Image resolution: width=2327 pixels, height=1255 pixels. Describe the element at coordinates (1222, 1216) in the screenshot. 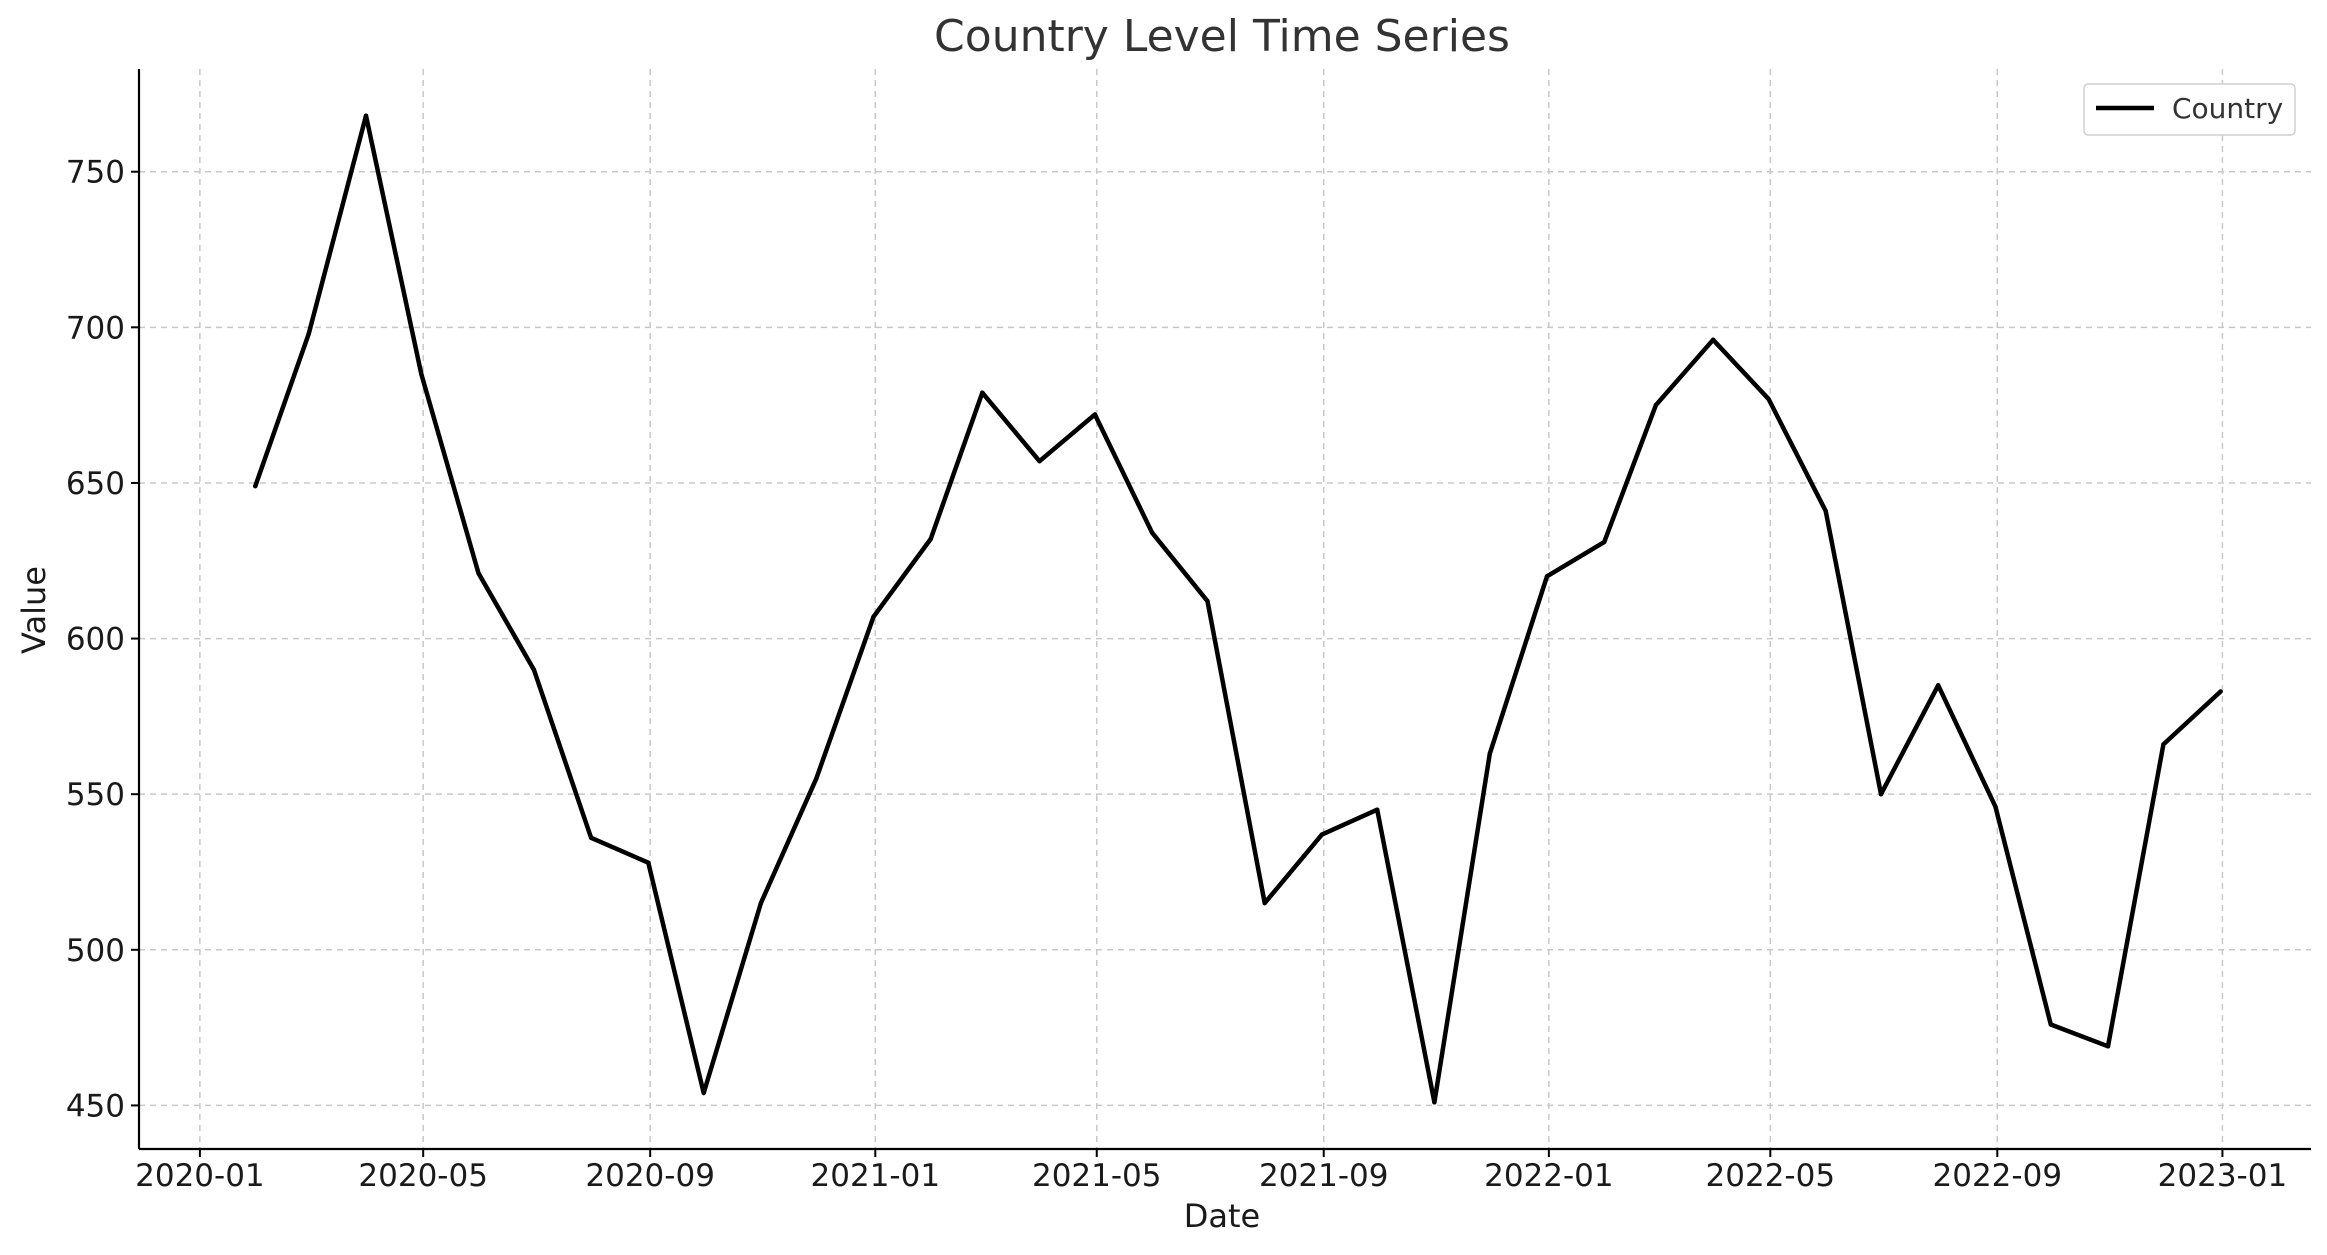

I see `x-axis-title: Date` at that location.